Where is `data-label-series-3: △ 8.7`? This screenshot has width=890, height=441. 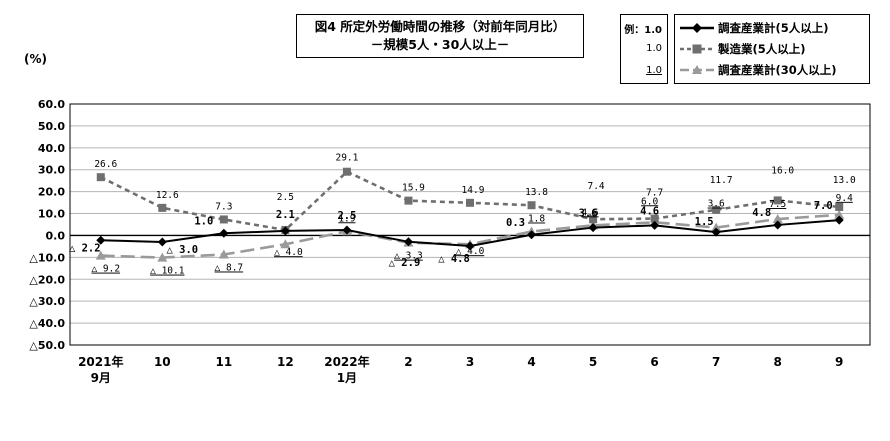 data-label-series-3: △ 8.7 is located at coordinates (229, 268).